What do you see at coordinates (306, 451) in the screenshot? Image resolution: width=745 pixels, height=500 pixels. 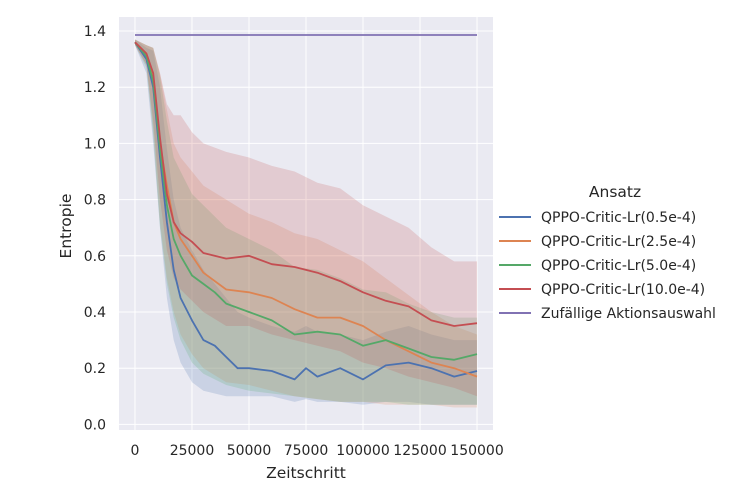 I see `x-tick-label: 75000` at bounding box center [306, 451].